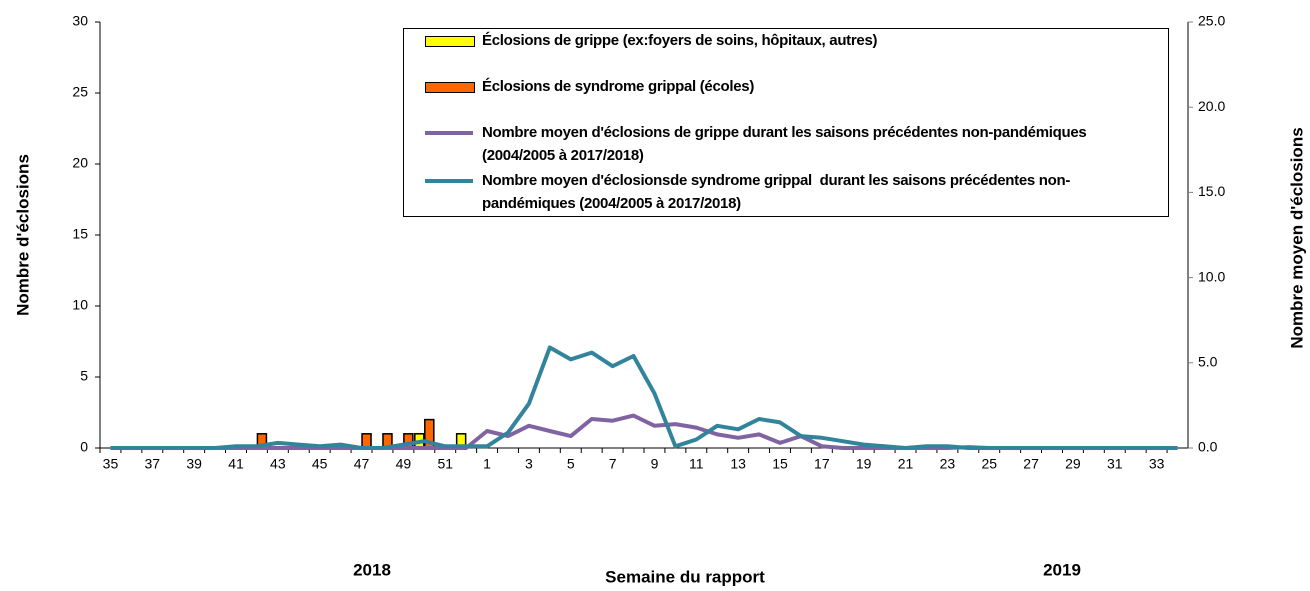 This screenshot has height=591, width=1310. Describe the element at coordinates (80, 234) in the screenshot. I see `y-tick-label: 15` at that location.